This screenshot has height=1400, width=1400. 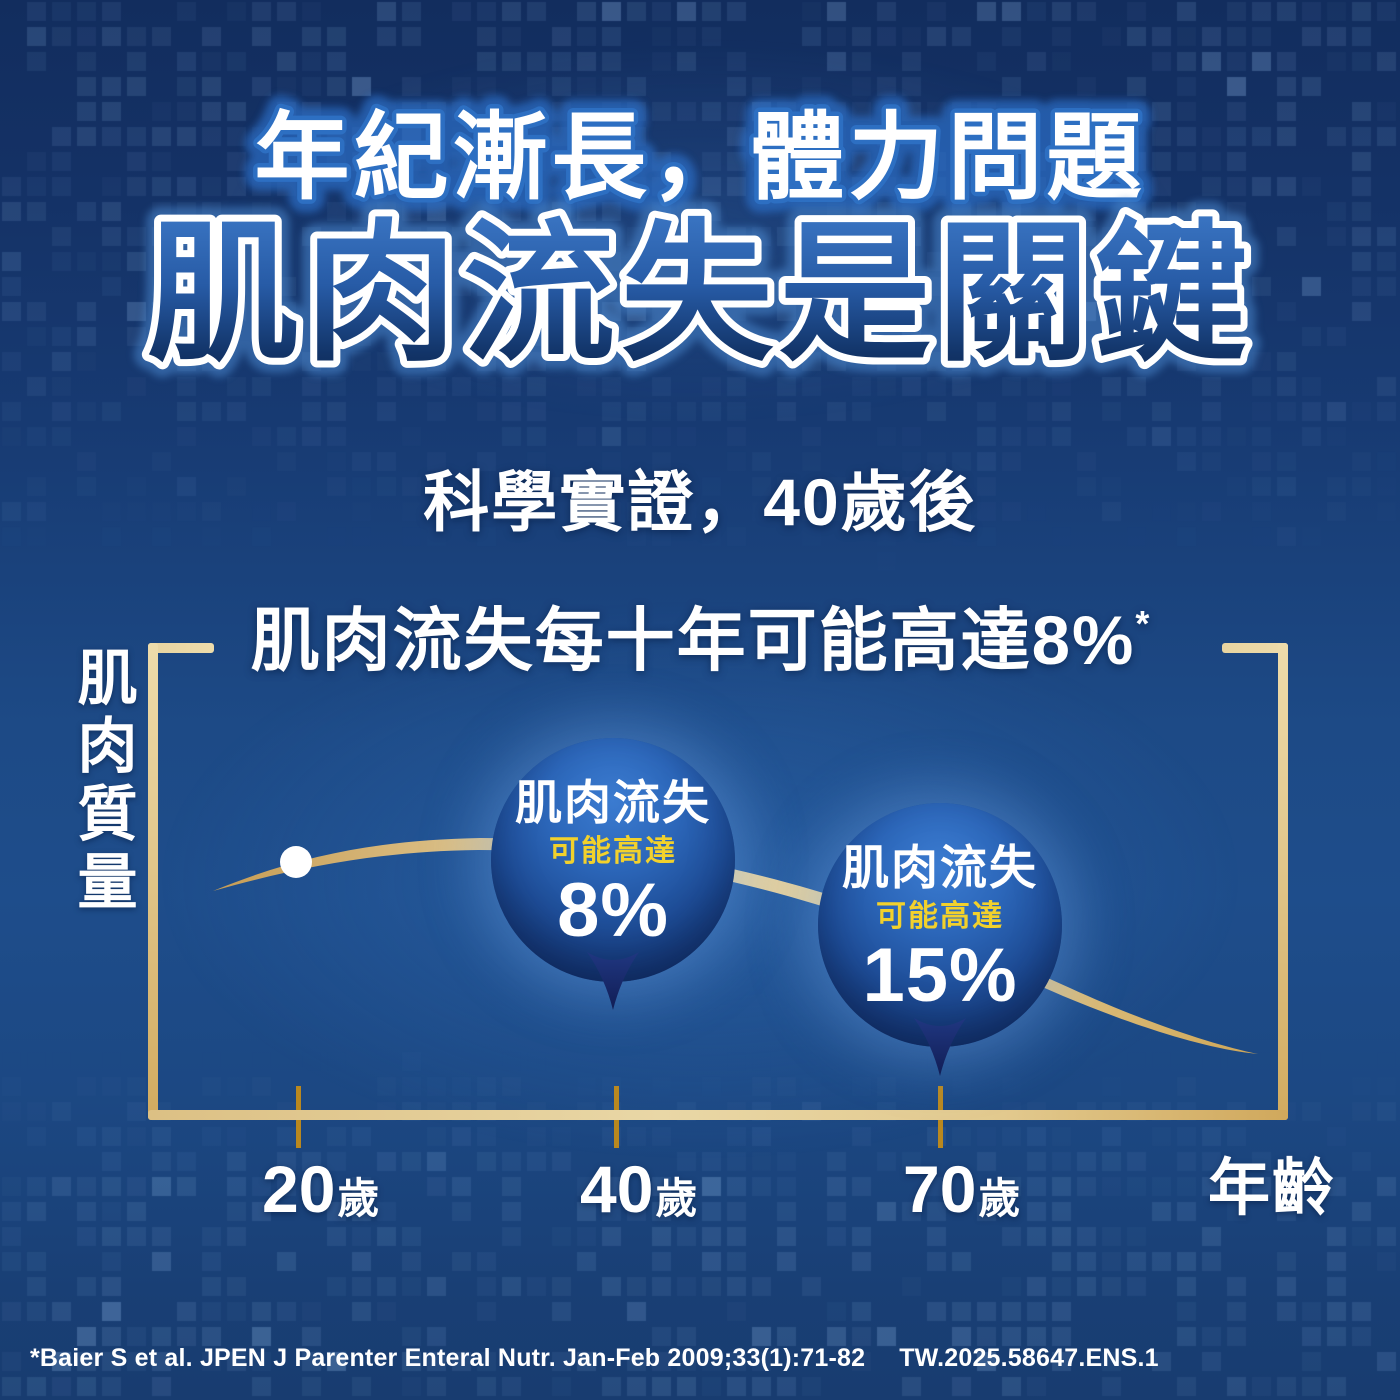 I want to click on y-axis-label: 肌肉質量, so click(x=102, y=782).